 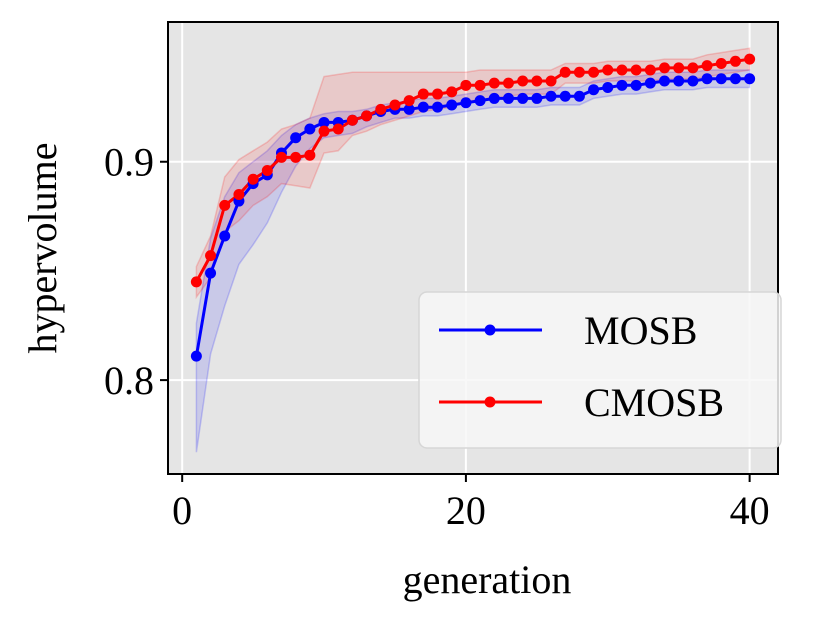 I want to click on y-axis-ticks: 0.8 0.9, so click(x=136, y=271).